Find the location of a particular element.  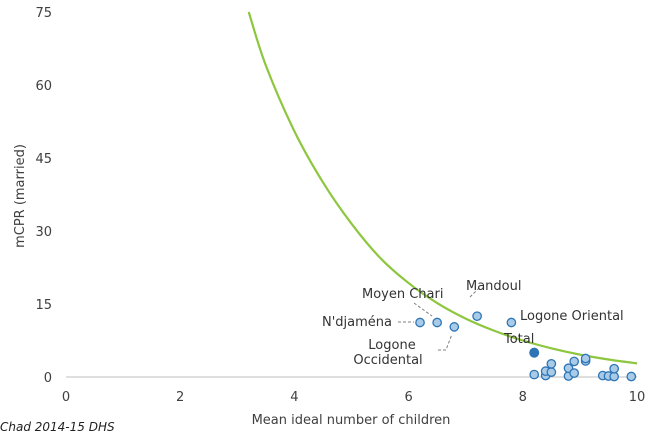

total-point is located at coordinates (534, 352).